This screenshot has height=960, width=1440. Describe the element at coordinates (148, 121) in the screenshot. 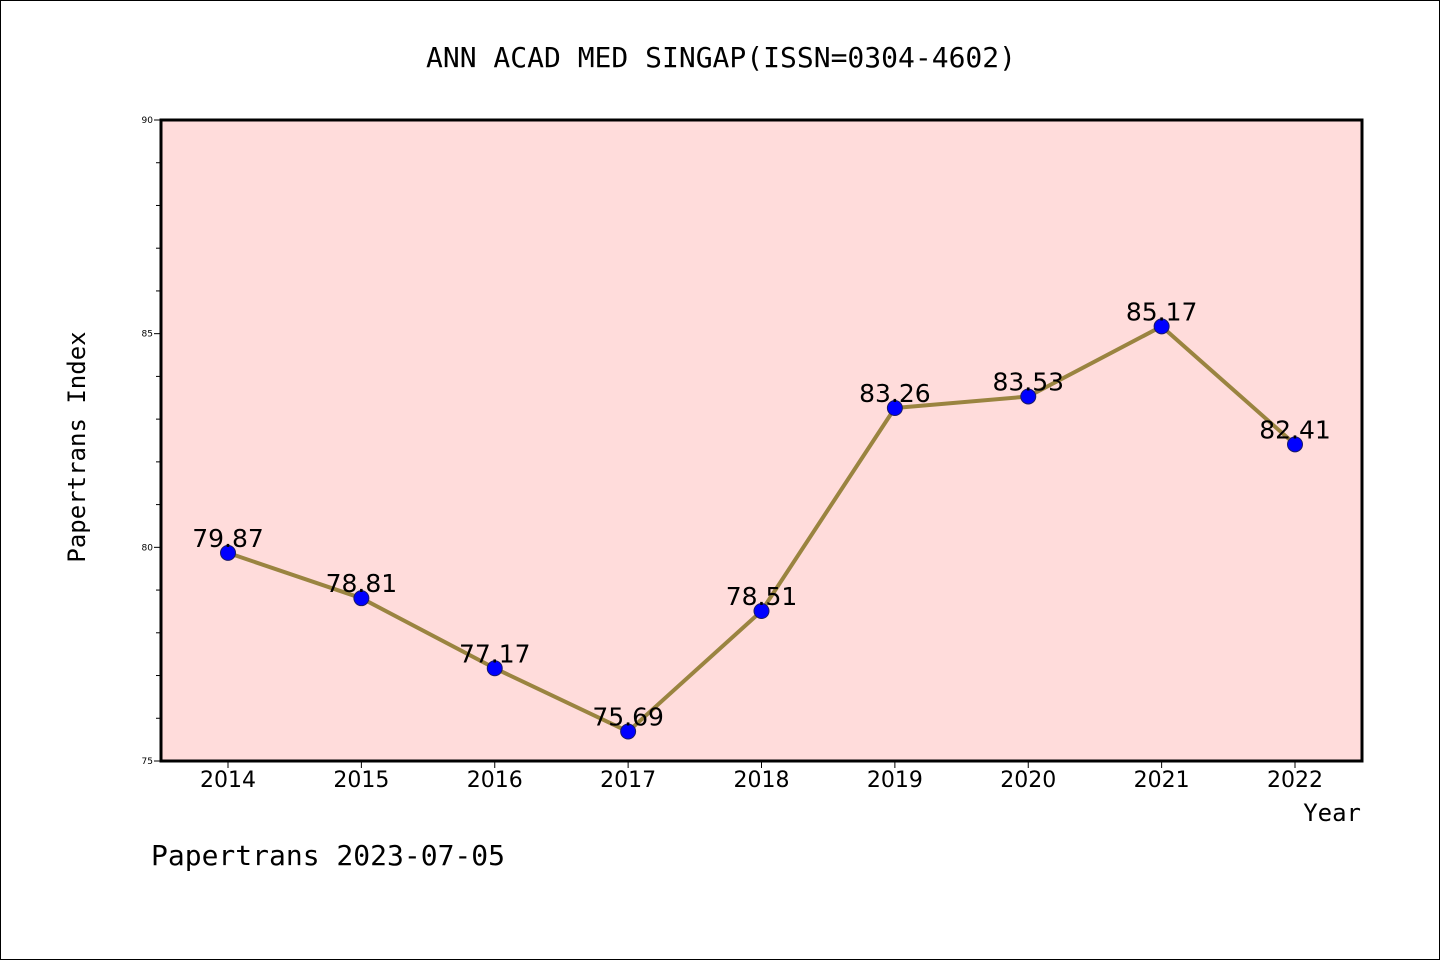

I see `y-tick-label: 90` at that location.